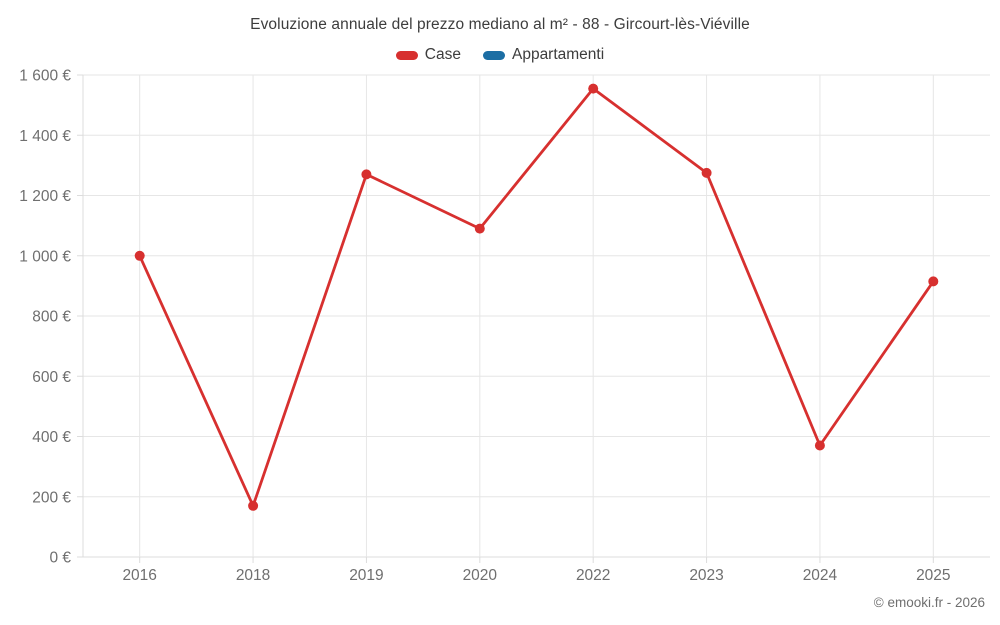 This screenshot has height=625, width=1000. I want to click on legend-item-case: Case, so click(428, 55).